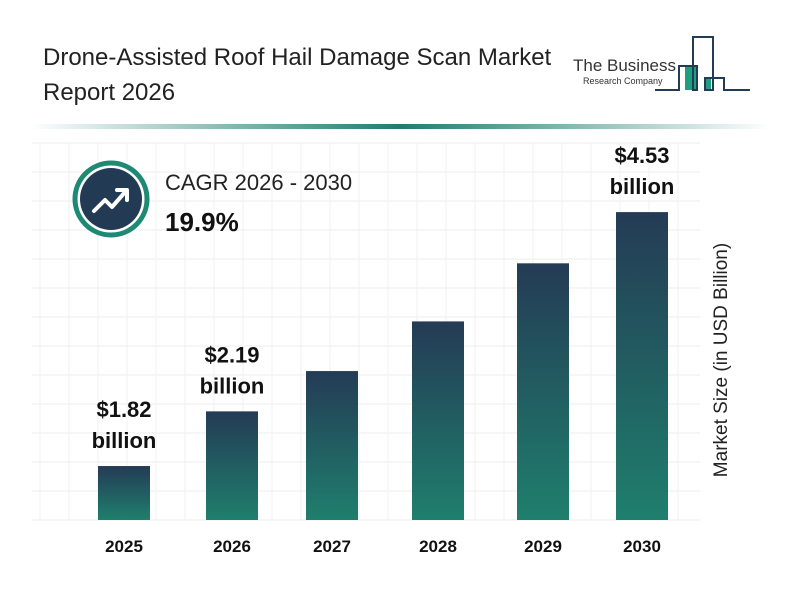  What do you see at coordinates (400, 126) in the screenshot?
I see `divider` at bounding box center [400, 126].